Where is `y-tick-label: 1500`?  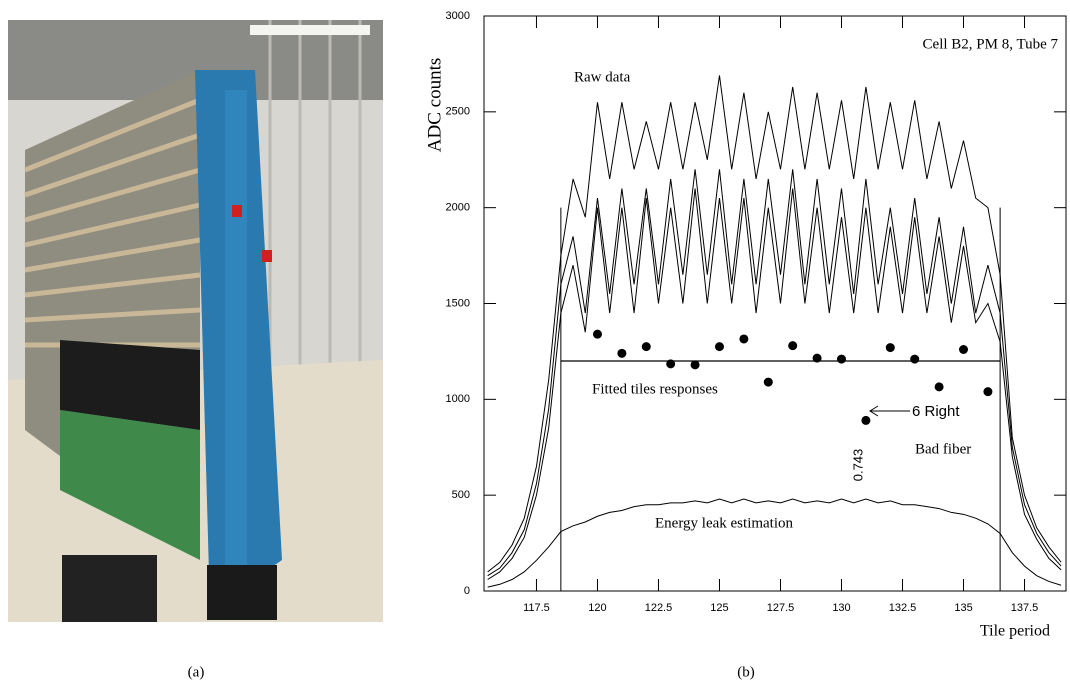
y-tick-label: 1500 is located at coordinates (458, 303).